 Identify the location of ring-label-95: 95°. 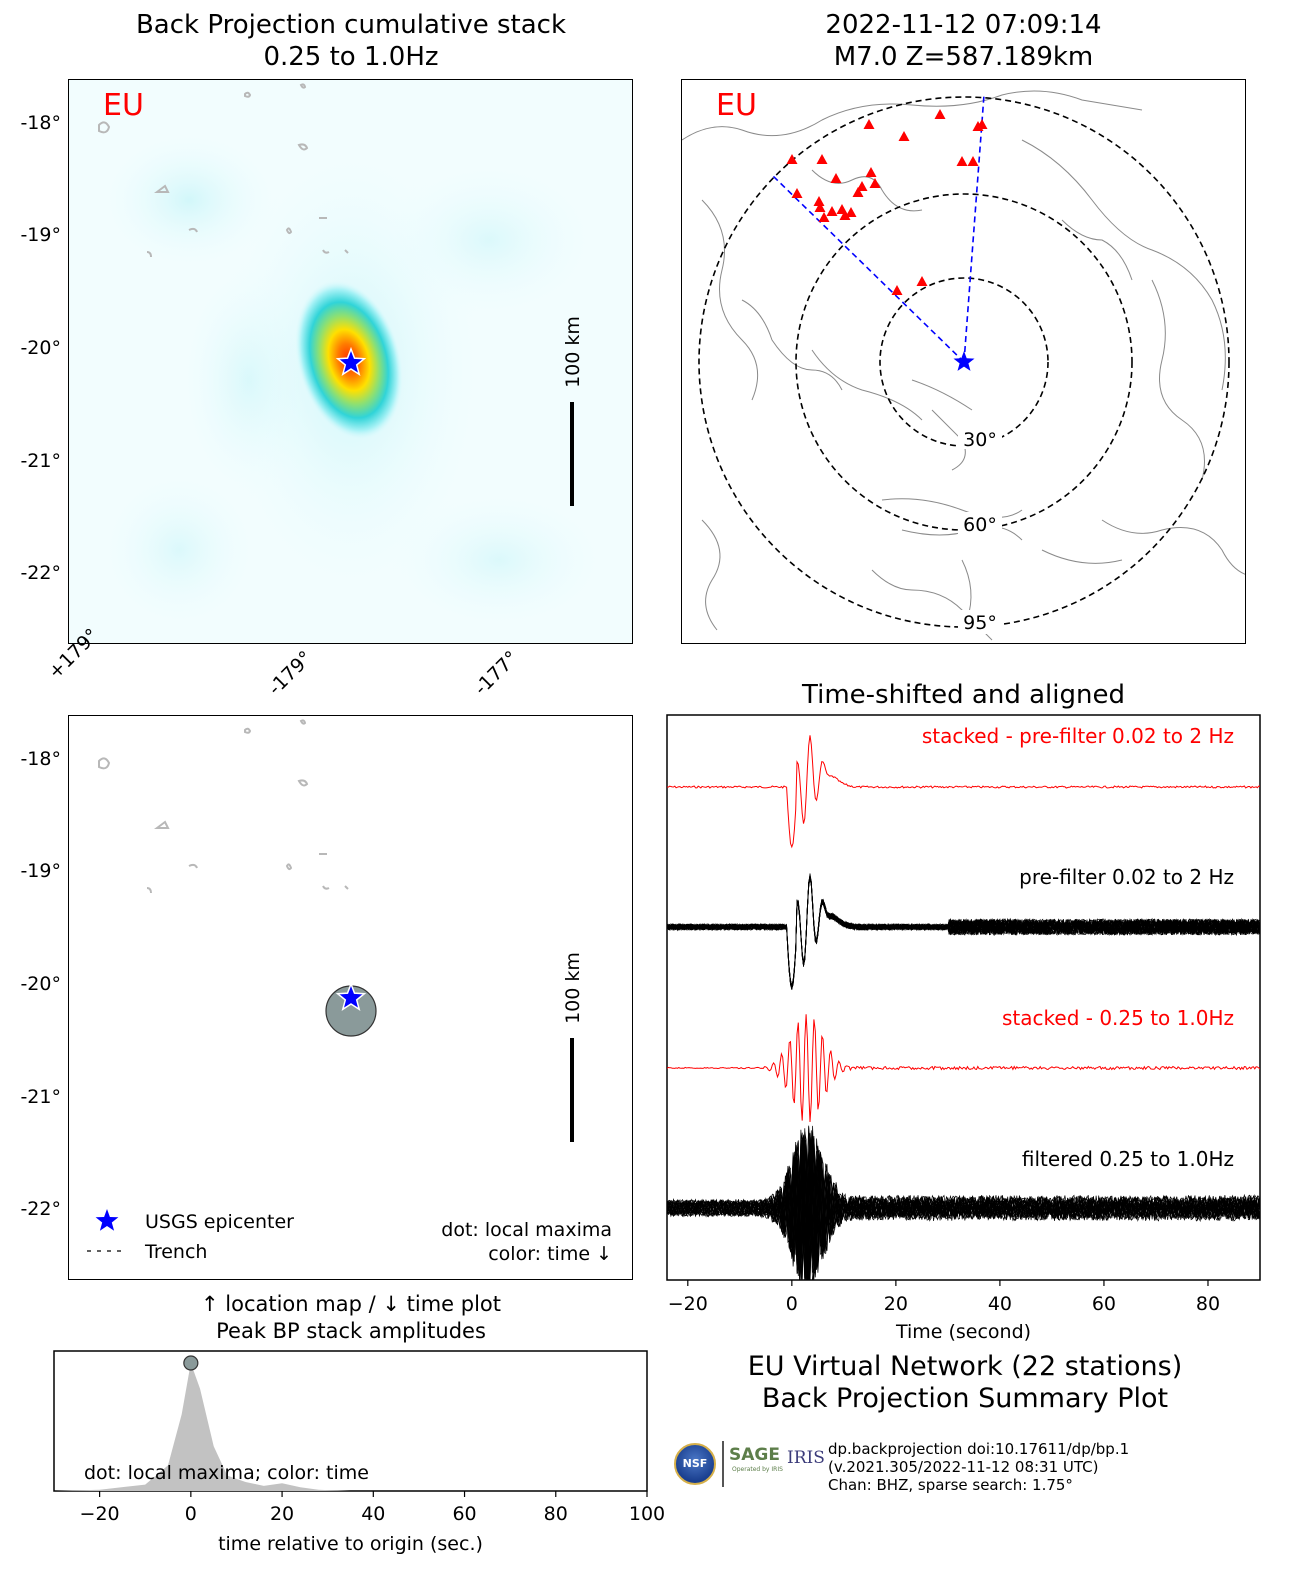
(980, 623).